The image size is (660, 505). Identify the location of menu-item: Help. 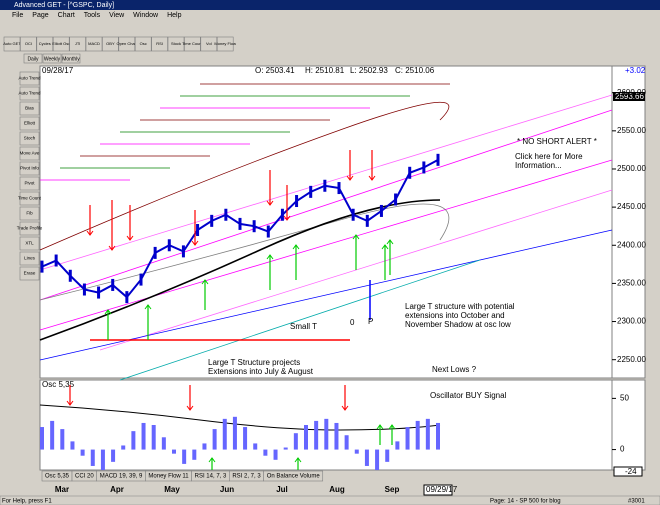
(174, 15).